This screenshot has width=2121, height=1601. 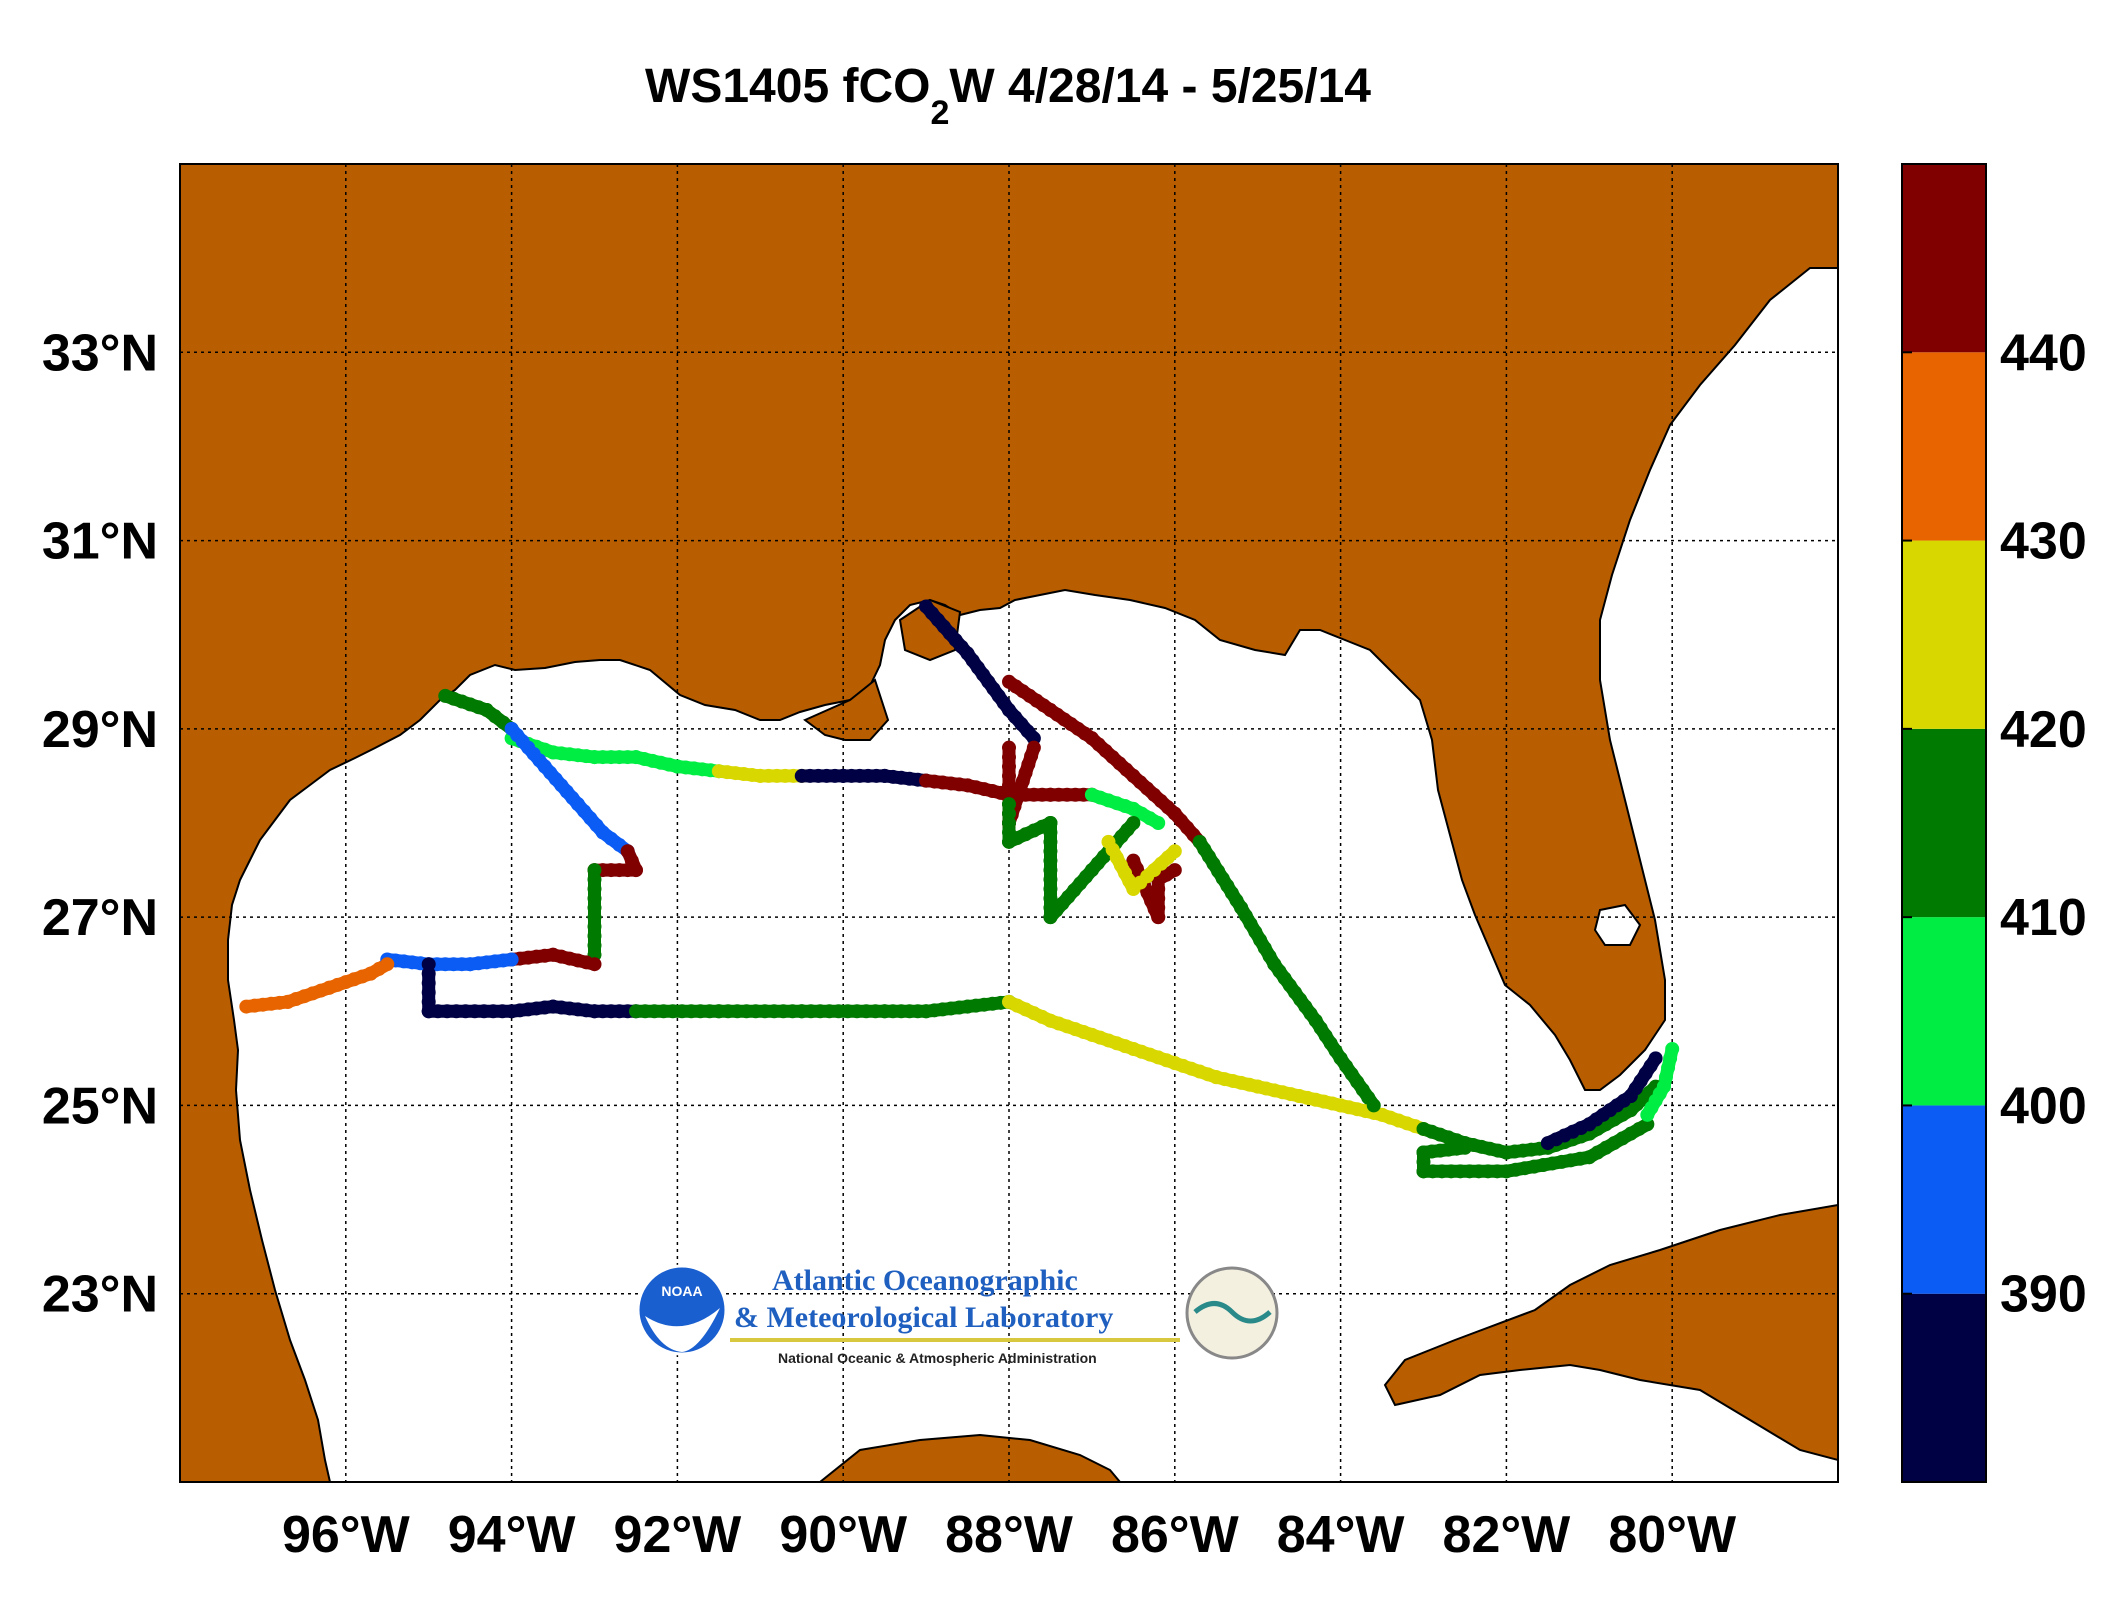 What do you see at coordinates (100, 823) in the screenshot?
I see `latitude-axis: 33°N 31°N 29°N 27°N 25°N 23°N` at bounding box center [100, 823].